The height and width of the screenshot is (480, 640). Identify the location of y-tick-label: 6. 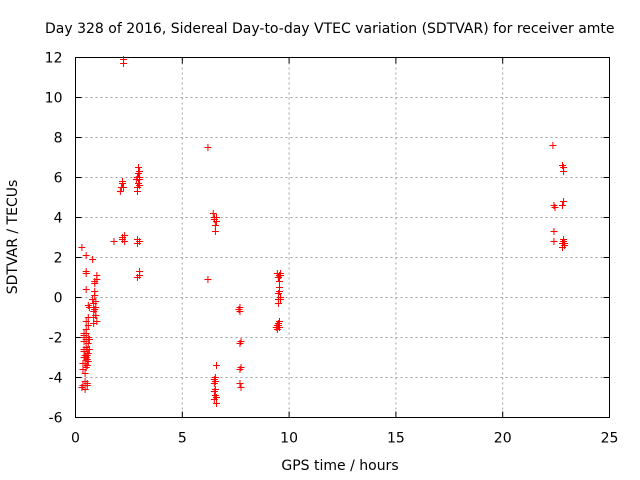
(58, 179).